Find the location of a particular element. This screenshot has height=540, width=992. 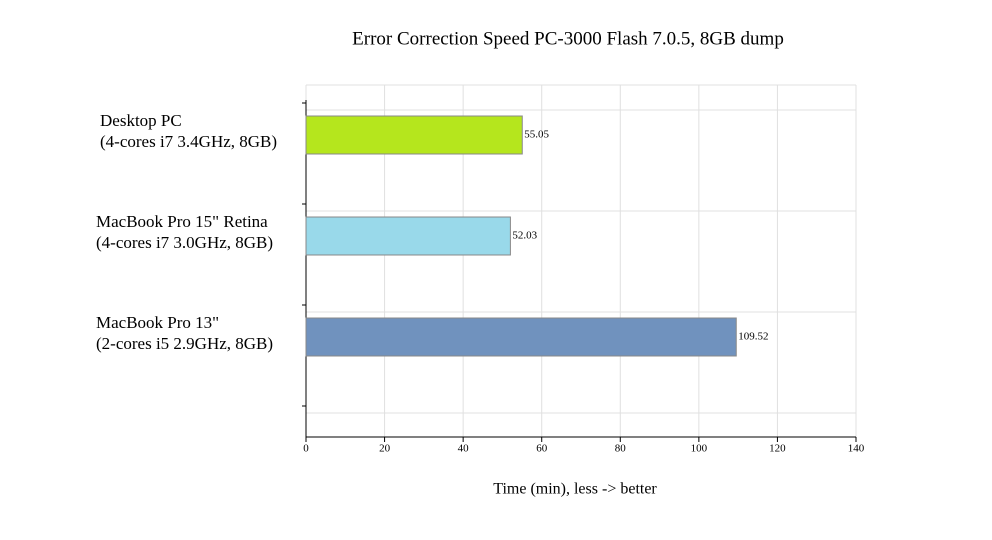

y-tick-label: (4-cores i7 3.4GHz, 8GB) is located at coordinates (188, 141).